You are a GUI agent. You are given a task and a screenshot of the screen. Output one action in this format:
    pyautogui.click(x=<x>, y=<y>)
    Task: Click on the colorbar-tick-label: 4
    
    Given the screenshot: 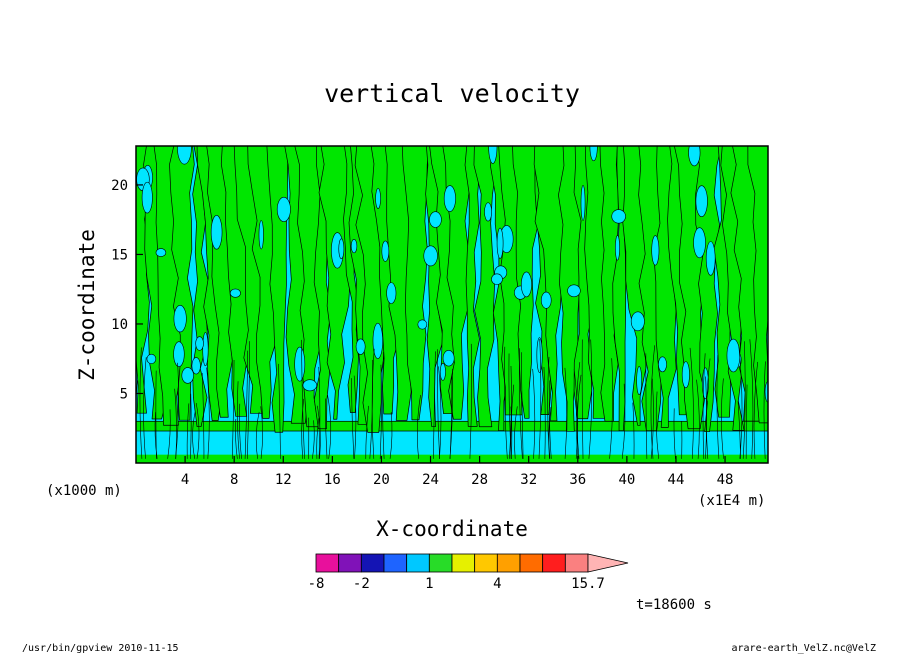 What is the action you would take?
    pyautogui.click(x=497, y=584)
    